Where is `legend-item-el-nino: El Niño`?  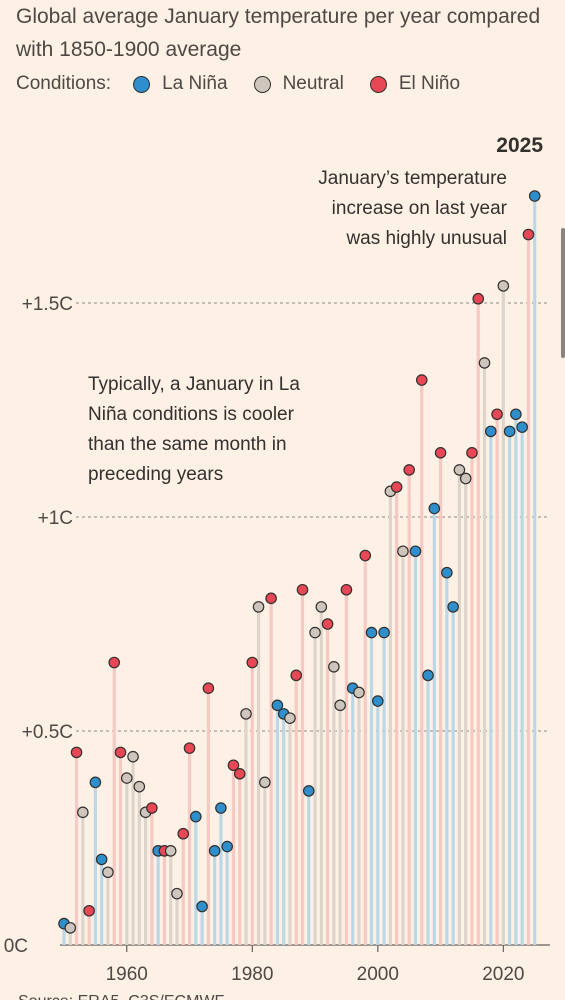 legend-item-el-nino: El Niño is located at coordinates (415, 84).